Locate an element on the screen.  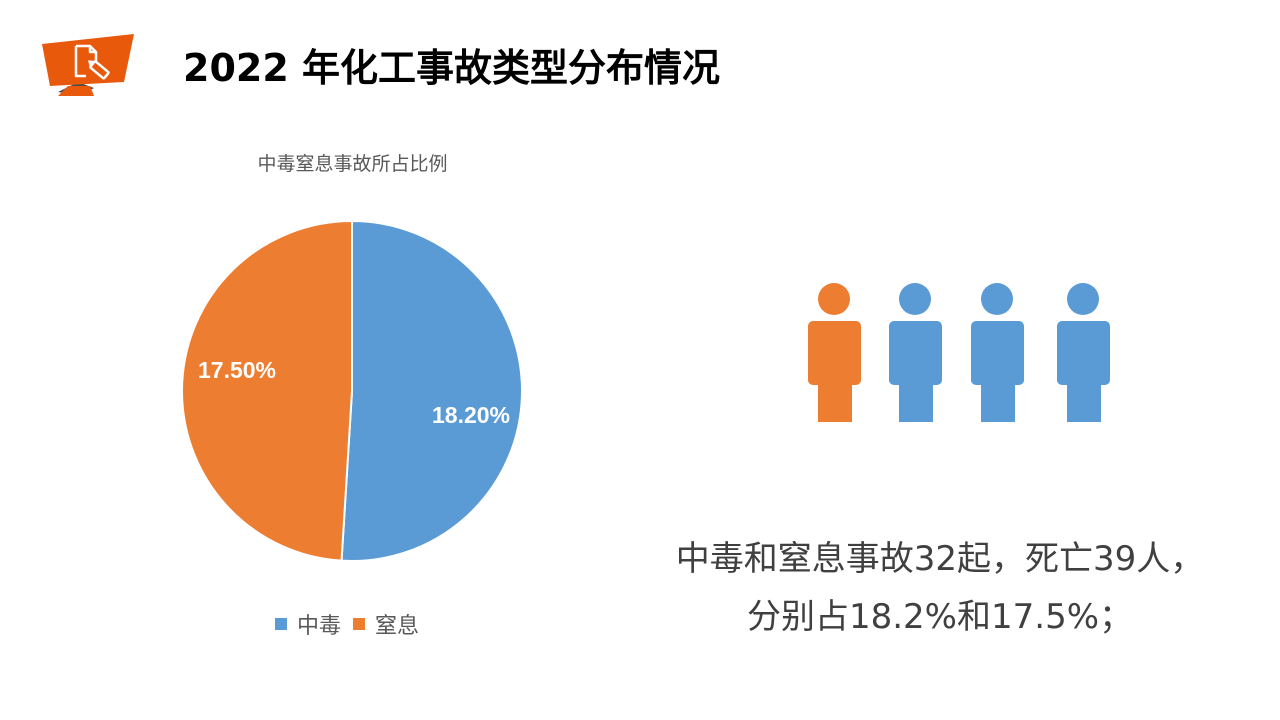
pie-chart: 18.20% 17.50% is located at coordinates (351, 390).